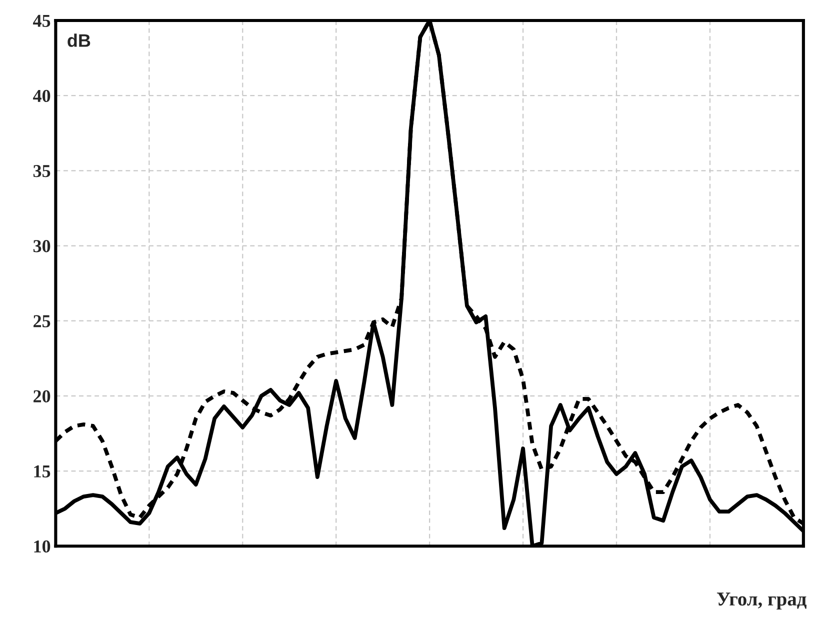 This screenshot has height=622, width=819. What do you see at coordinates (42, 546) in the screenshot?
I see `y-tick-label: 10` at bounding box center [42, 546].